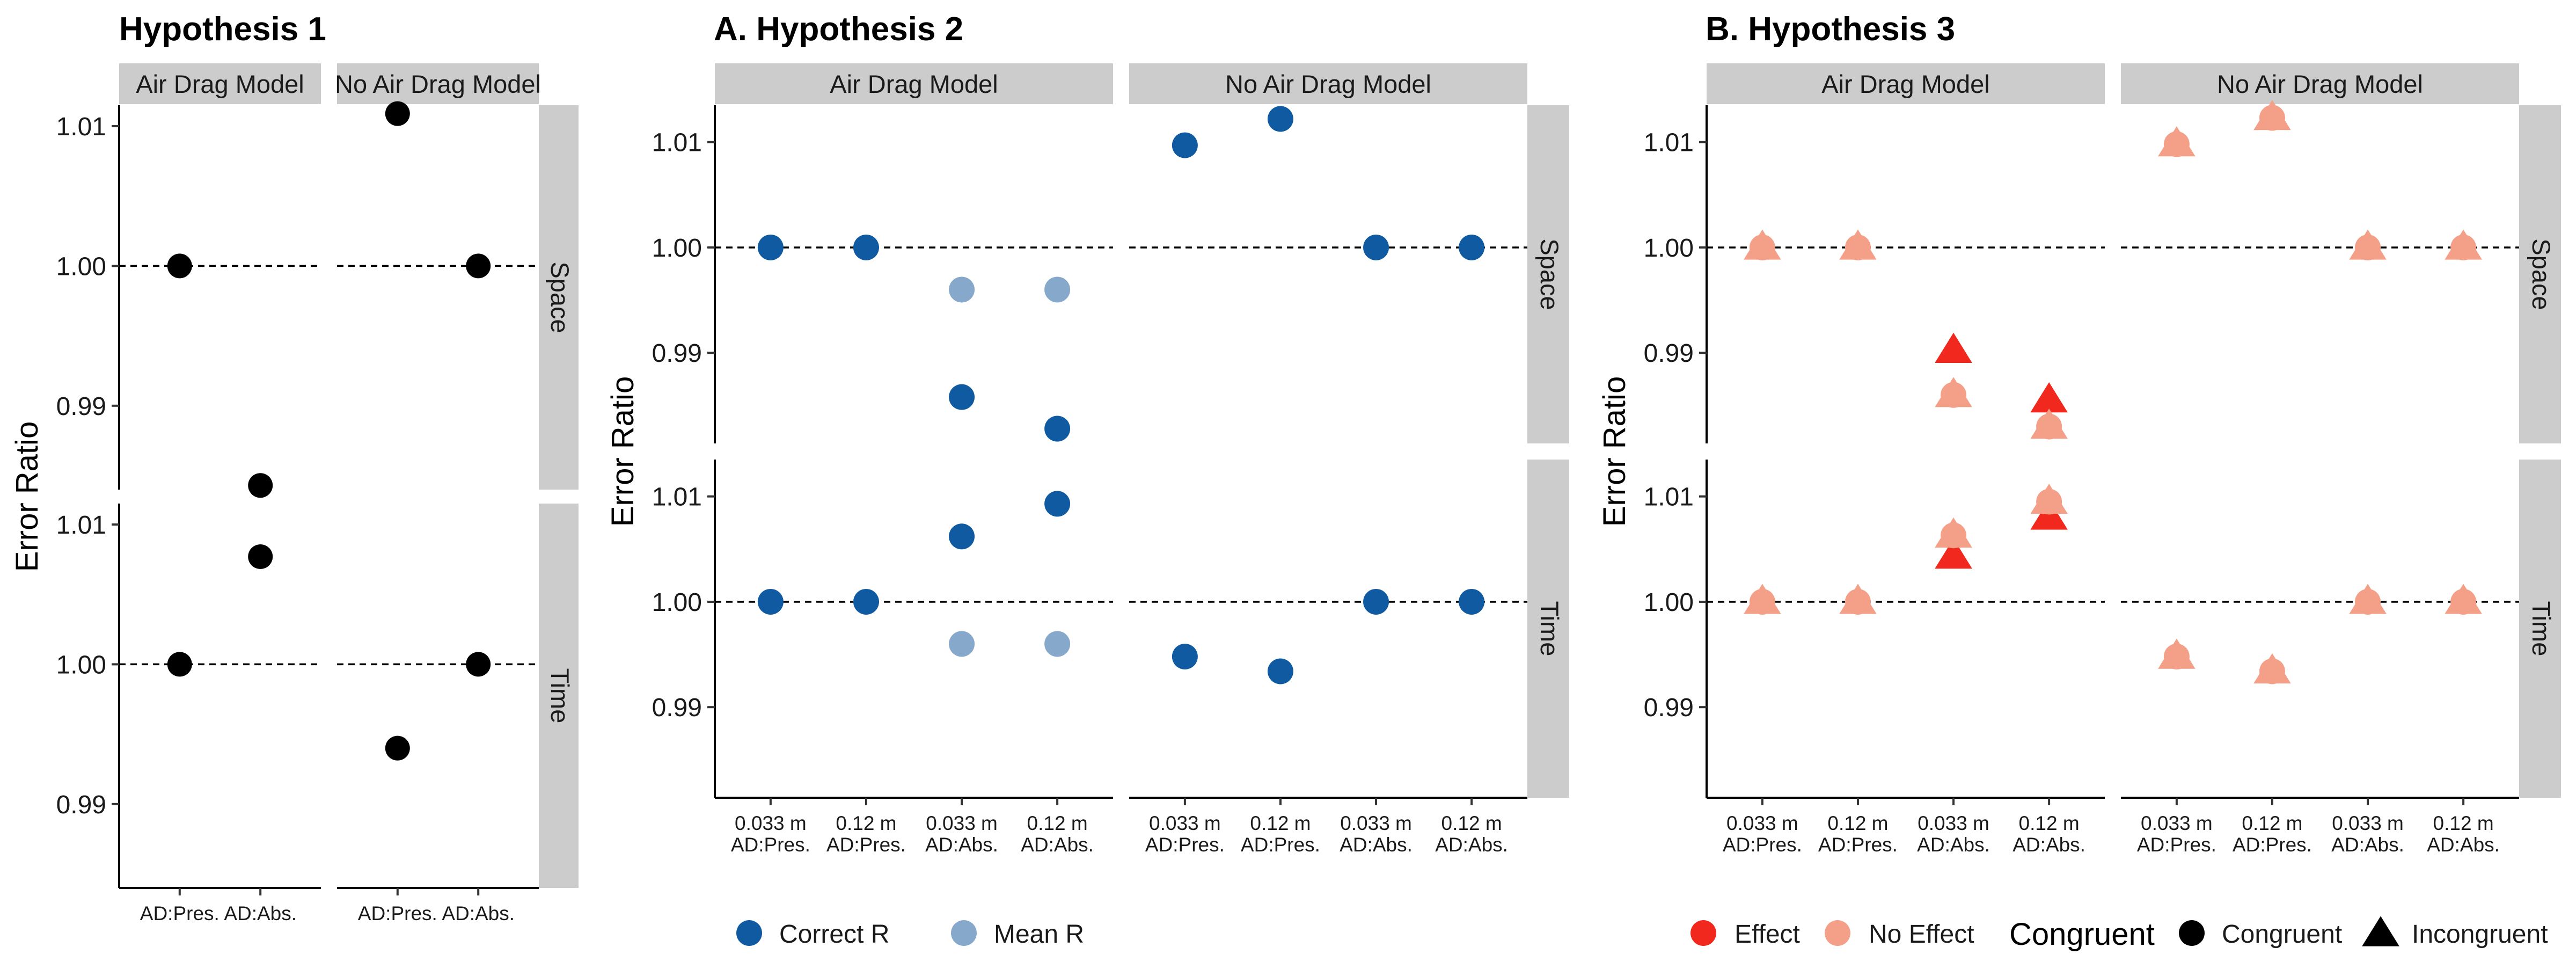 The width and height of the screenshot is (2576, 969). What do you see at coordinates (1703, 933) in the screenshot?
I see `legend-swatch-effect` at bounding box center [1703, 933].